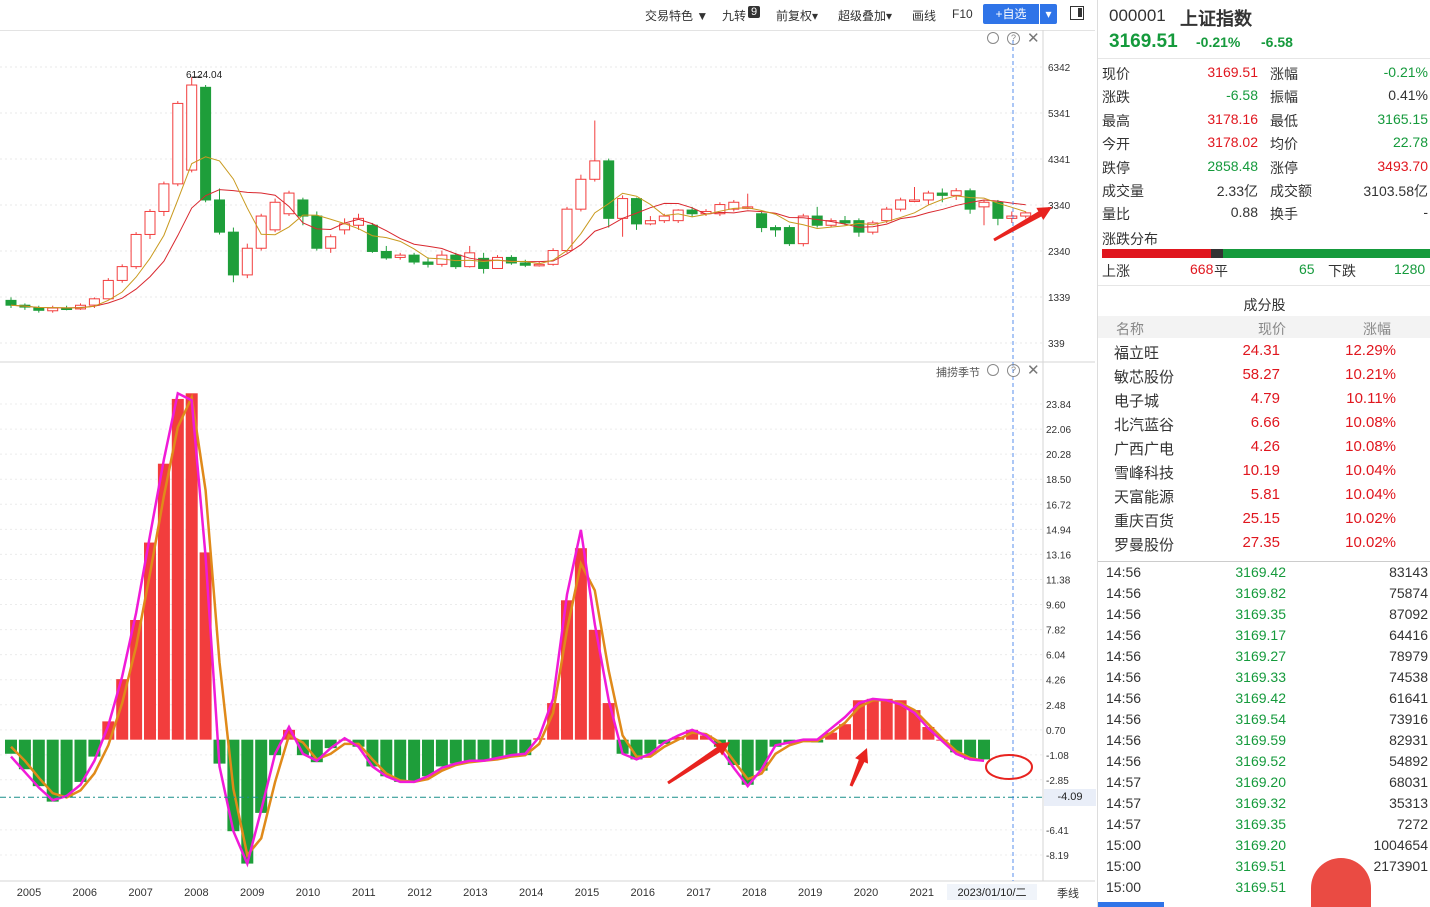 The image size is (1430, 907). What do you see at coordinates (1056, 706) in the screenshot?
I see `y-tick-label: 2.48` at bounding box center [1056, 706].